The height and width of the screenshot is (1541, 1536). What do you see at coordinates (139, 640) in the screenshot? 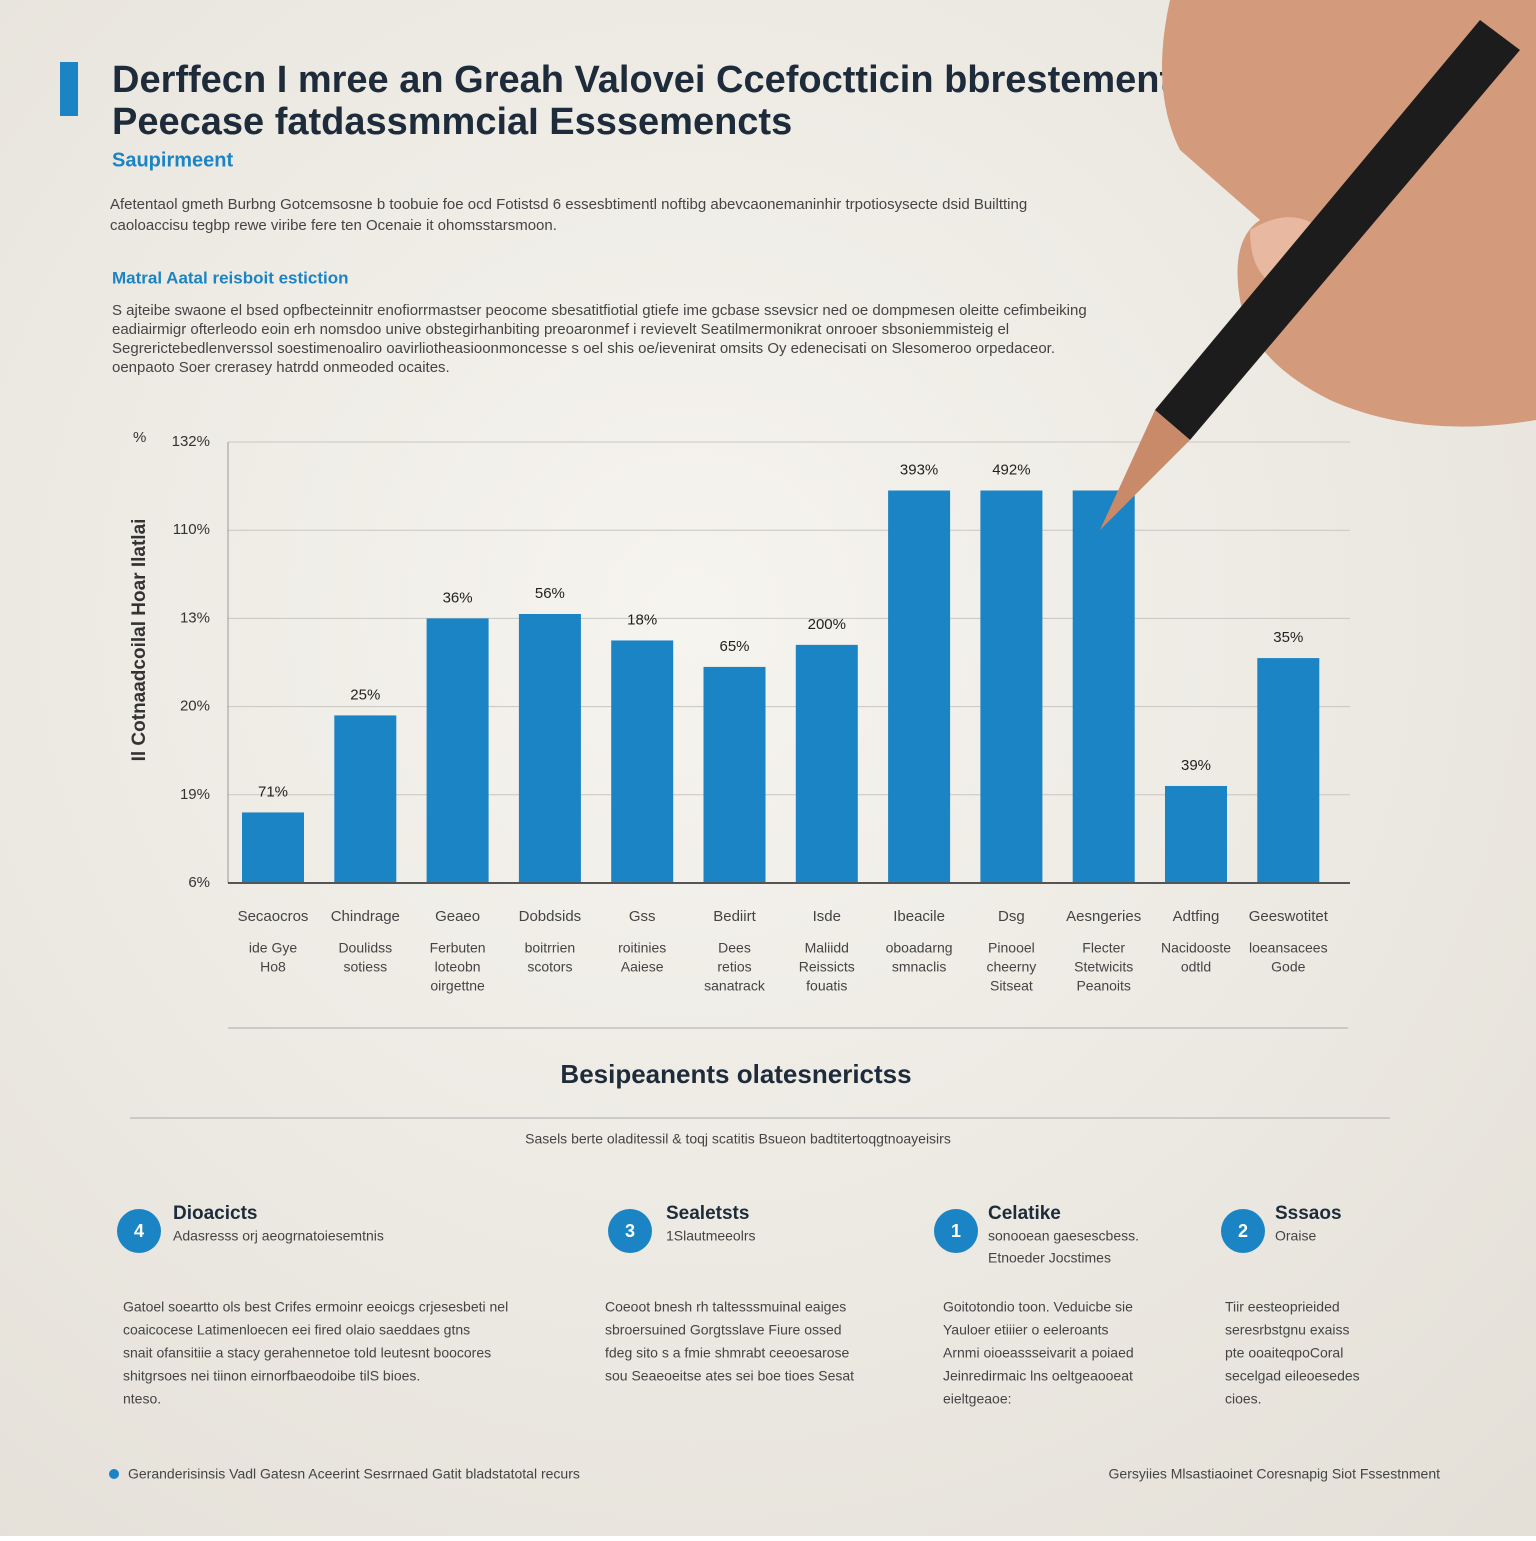
I see `y-axis-label: Il Cotnaadcoilal Hoar Ilatlai` at bounding box center [139, 640].